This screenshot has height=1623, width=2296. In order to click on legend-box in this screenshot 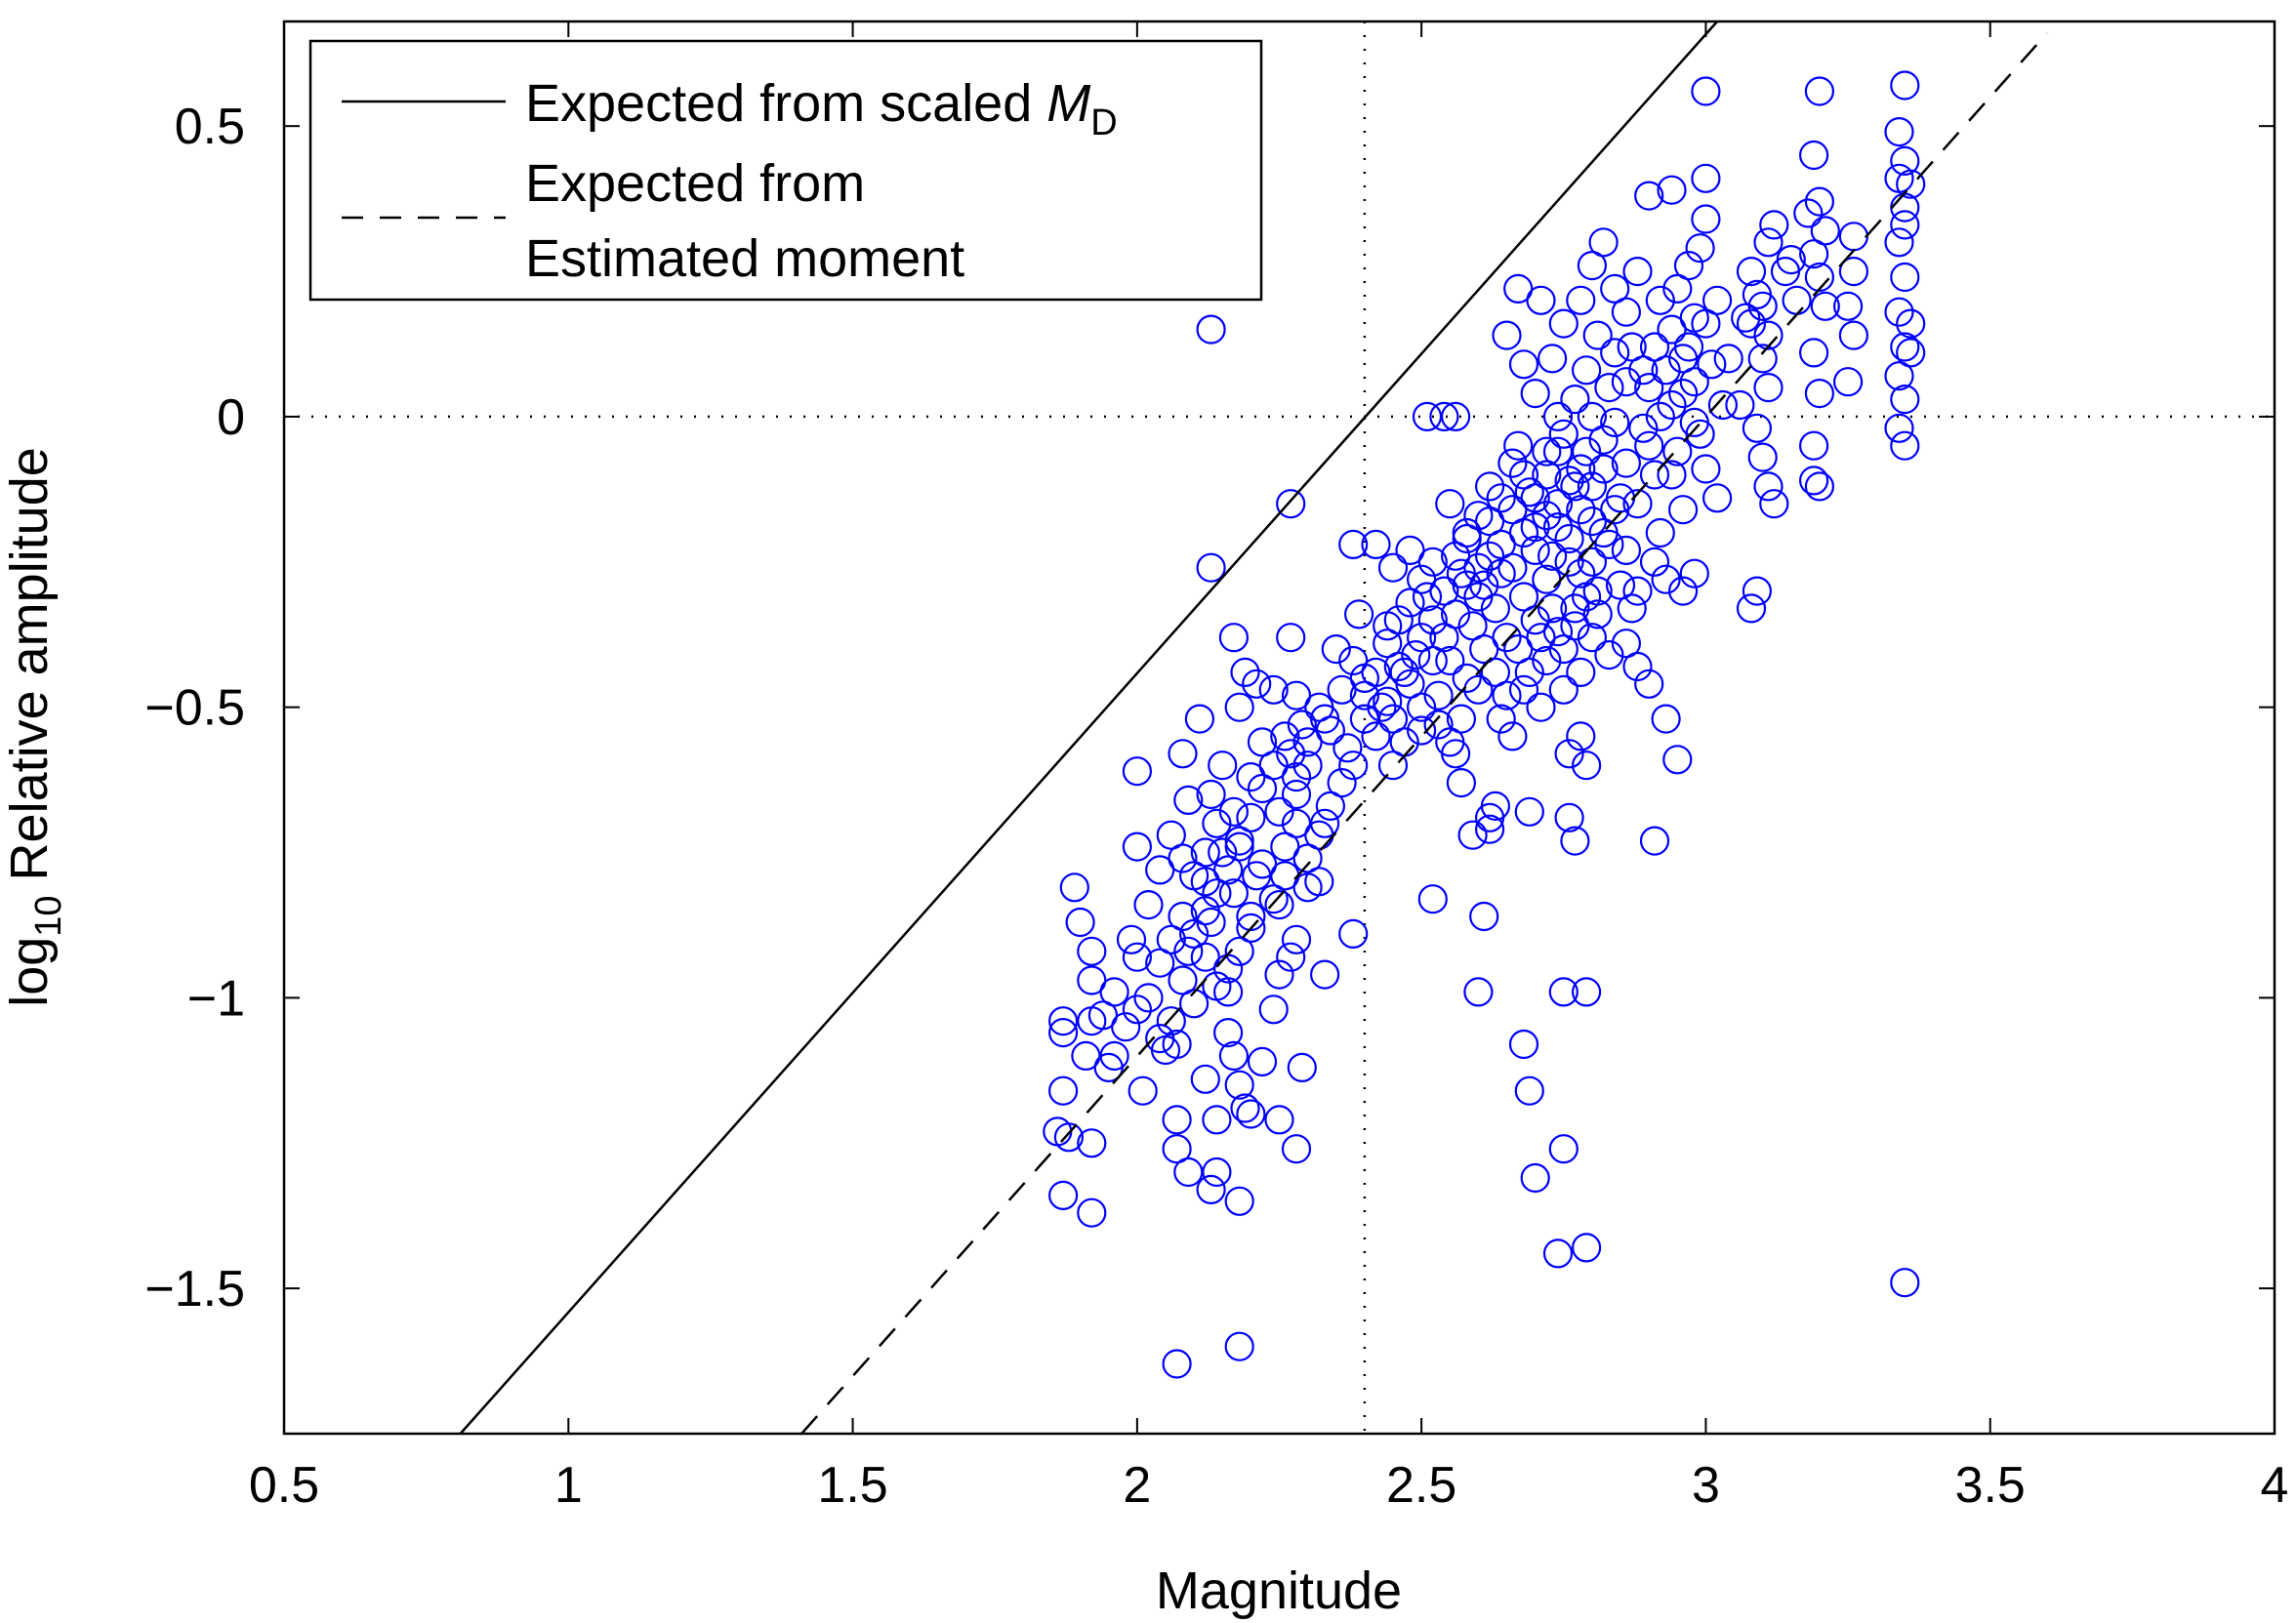, I will do `click(785, 170)`.